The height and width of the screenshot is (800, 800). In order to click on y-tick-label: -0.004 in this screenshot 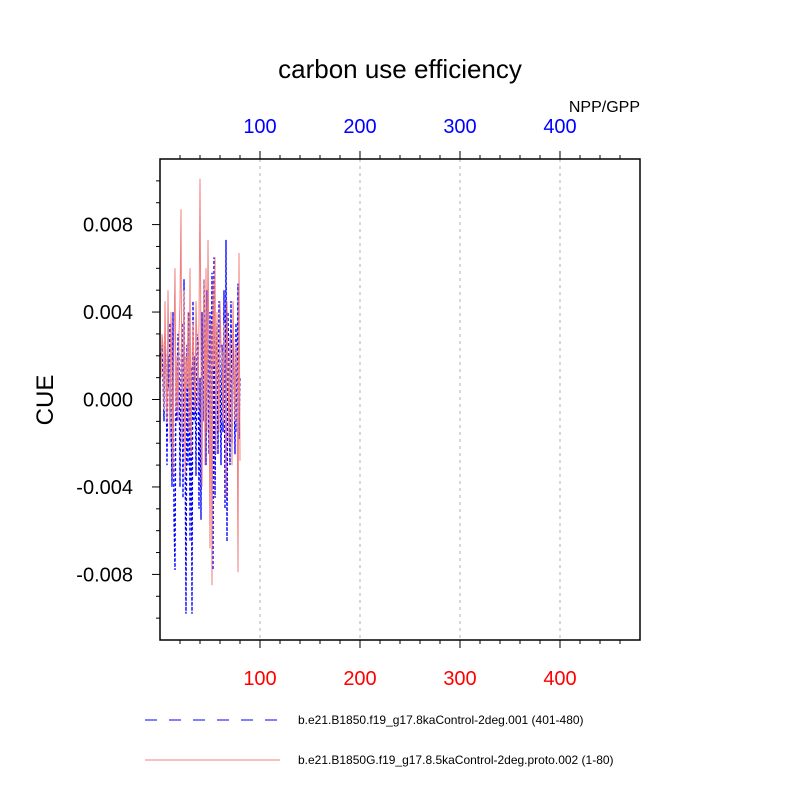, I will do `click(104, 488)`.